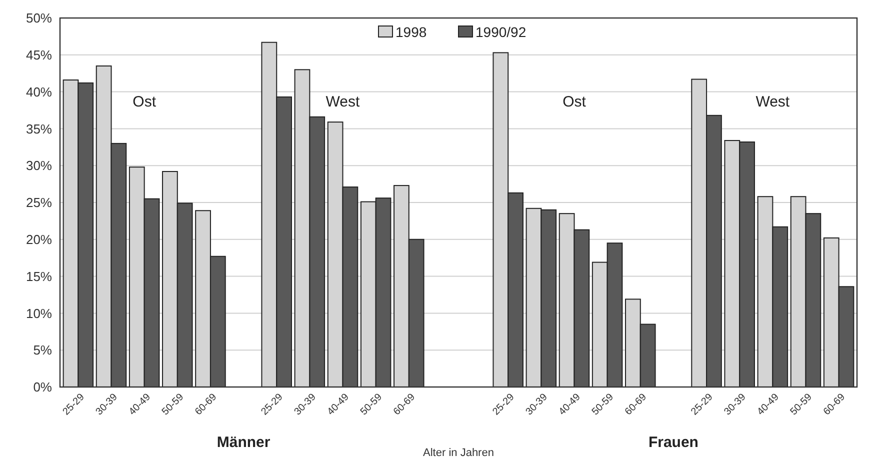  I want to click on text: Männer, so click(243, 442).